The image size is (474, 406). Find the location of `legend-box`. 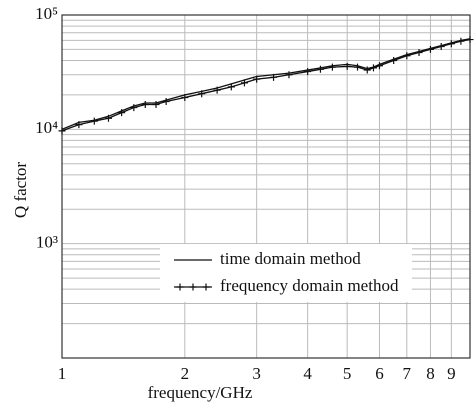

legend-box is located at coordinates (286, 273).